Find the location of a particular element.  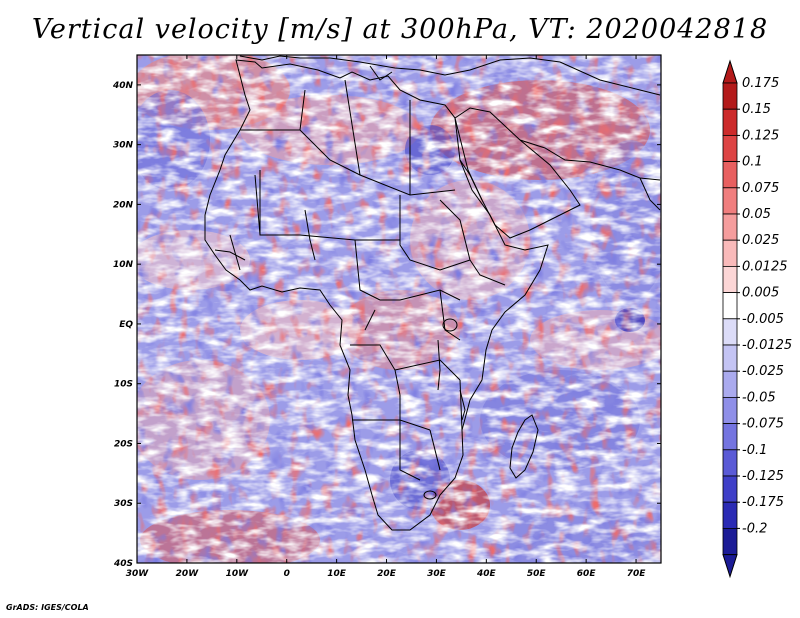

colorbar-label: 0.15 is located at coordinates (756, 109).